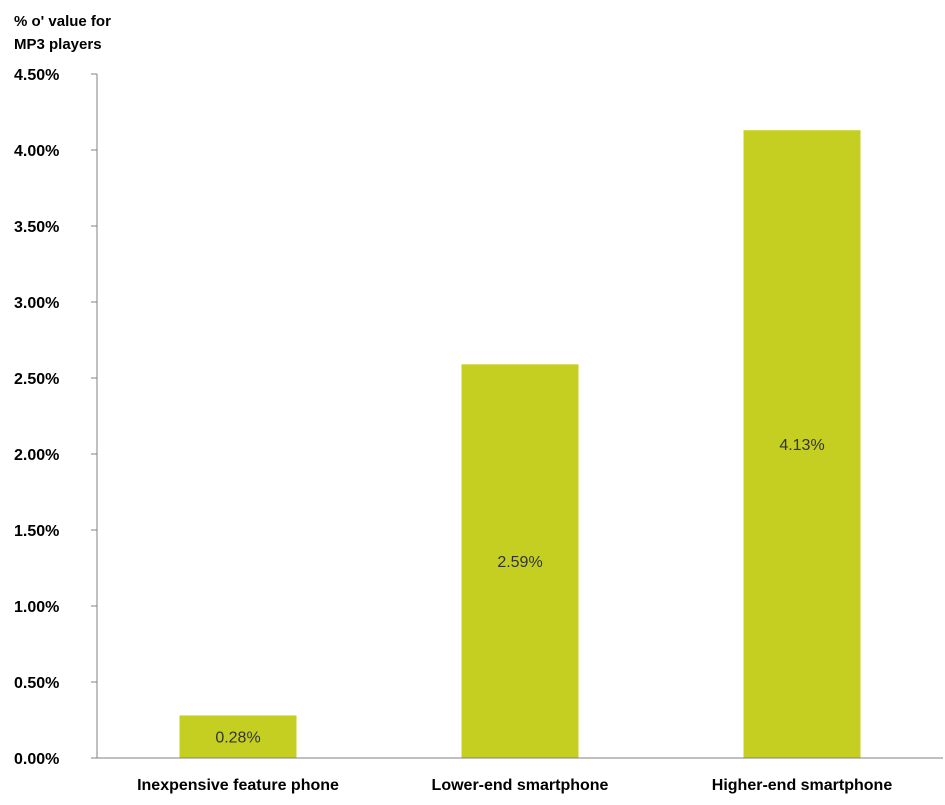 This screenshot has width=945, height=805. I want to click on y-tick-label: 0.50%, so click(36, 683).